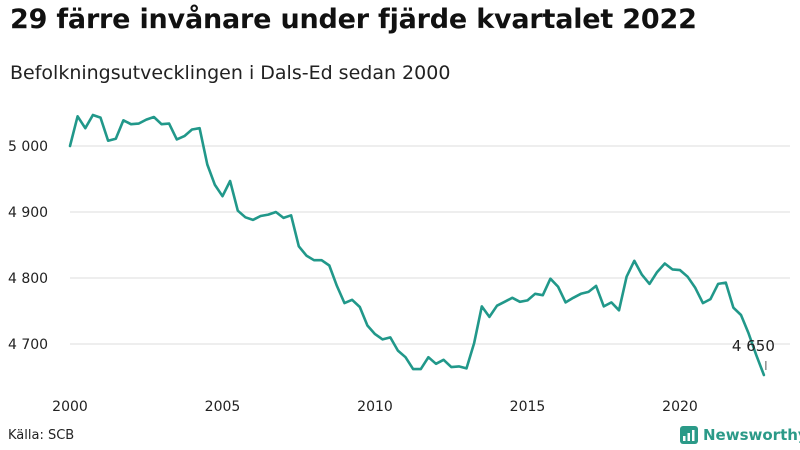  I want to click on annotation-last-value: 4 650, so click(753, 346).